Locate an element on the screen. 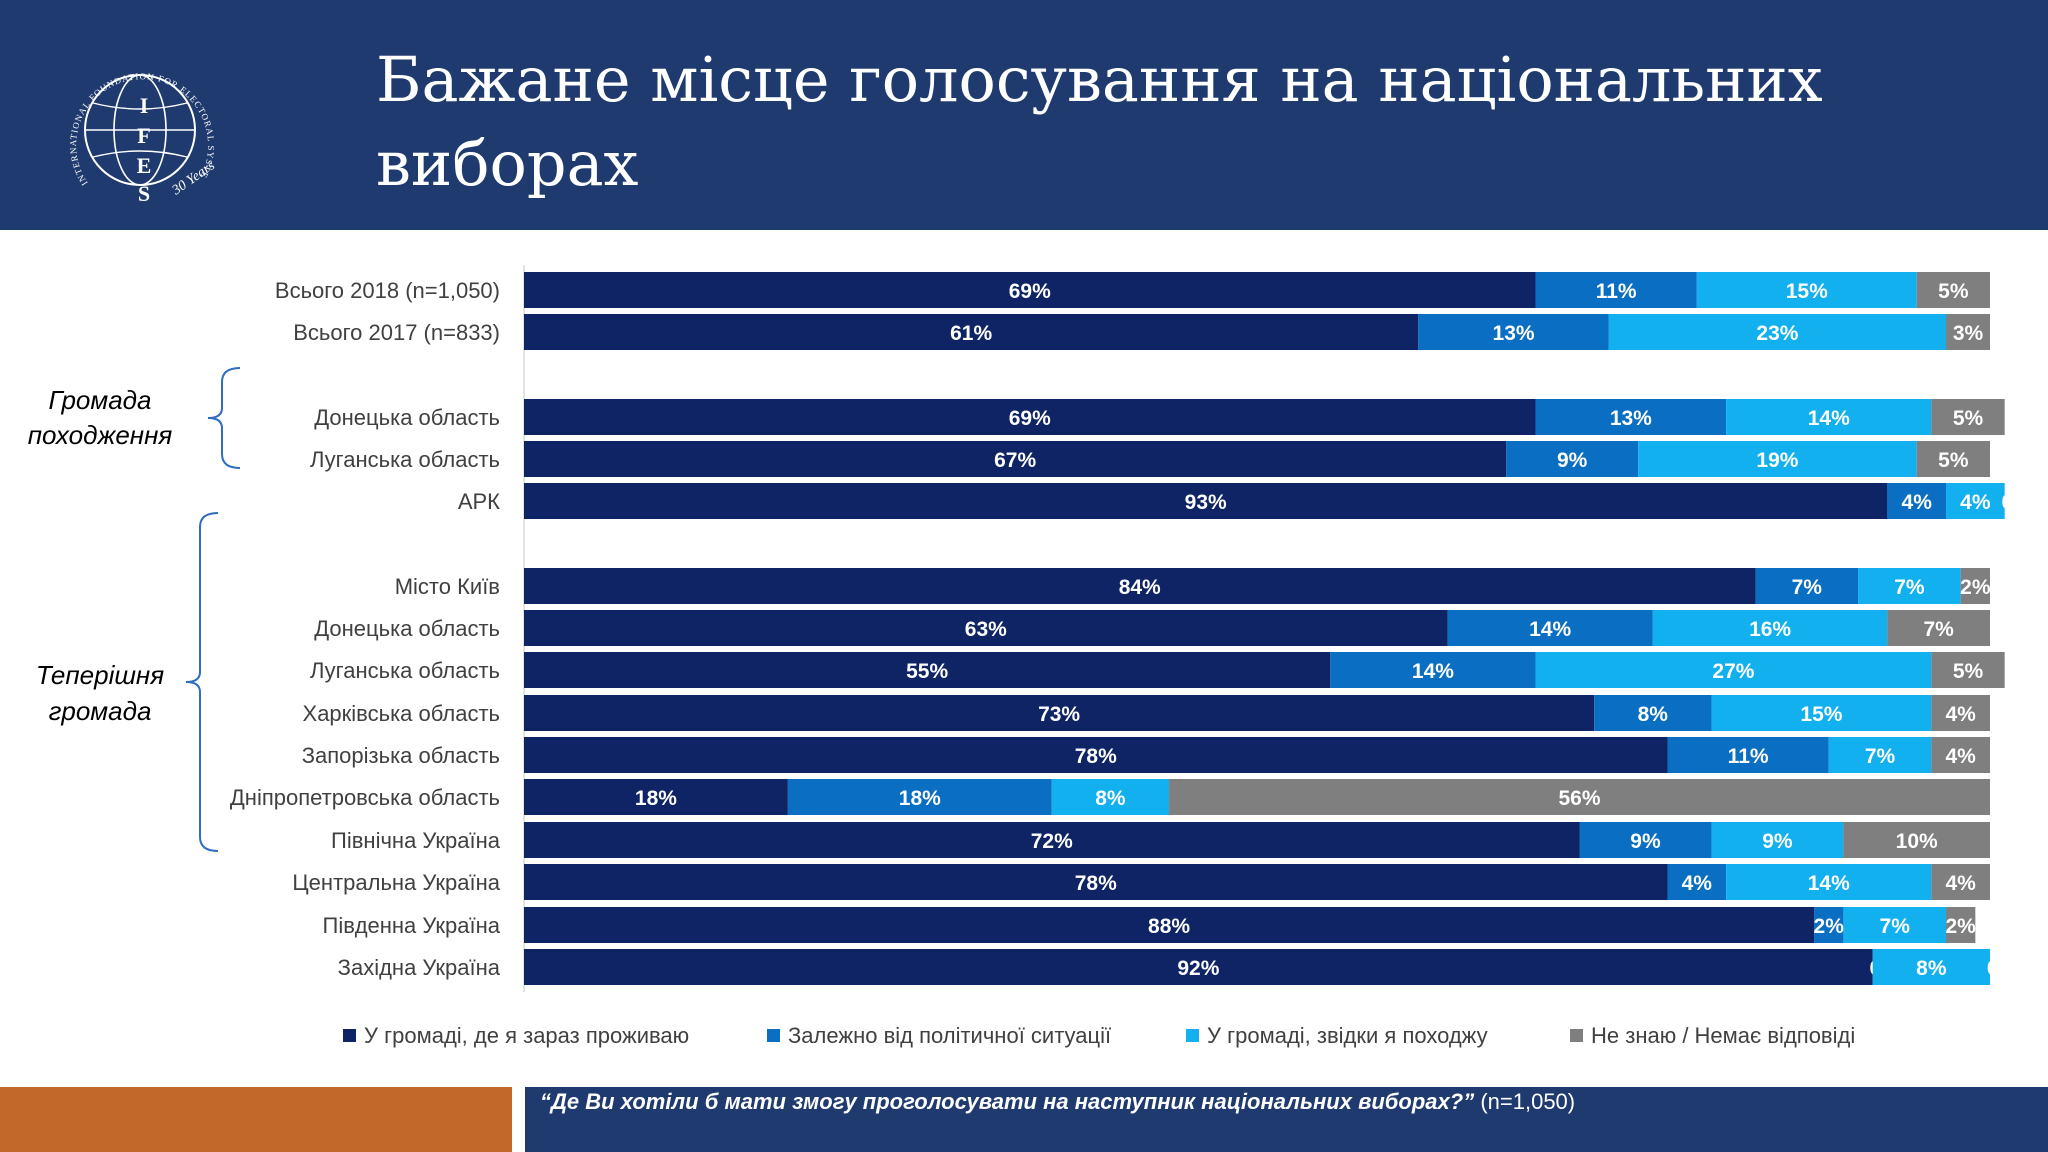  group-label-line-1: Громада is located at coordinates (99, 400).